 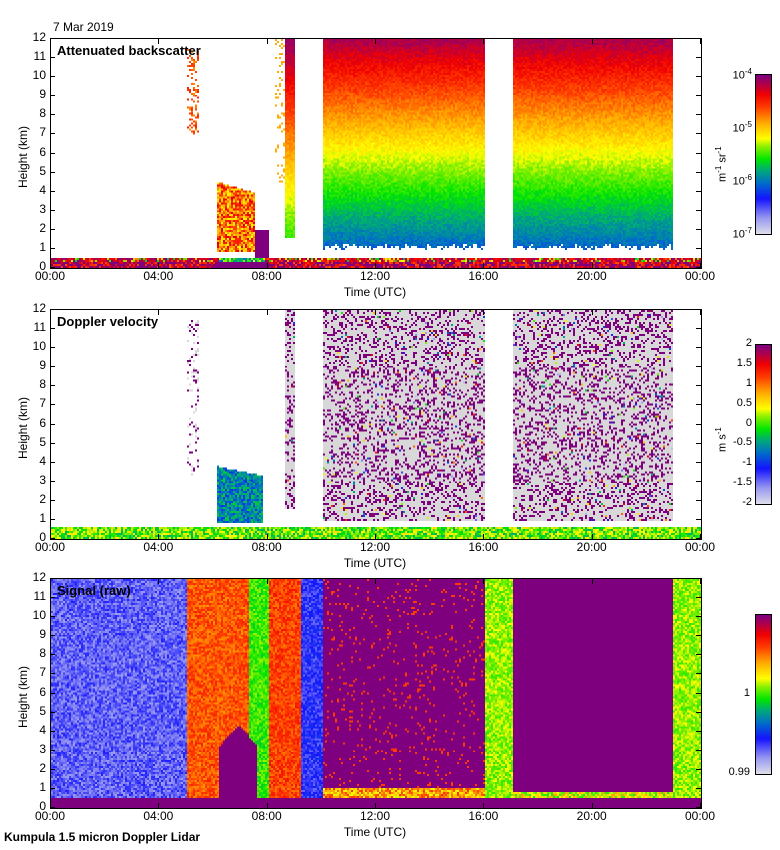 I want to click on colorbar-tick-label: 0.99, so click(x=739, y=772).